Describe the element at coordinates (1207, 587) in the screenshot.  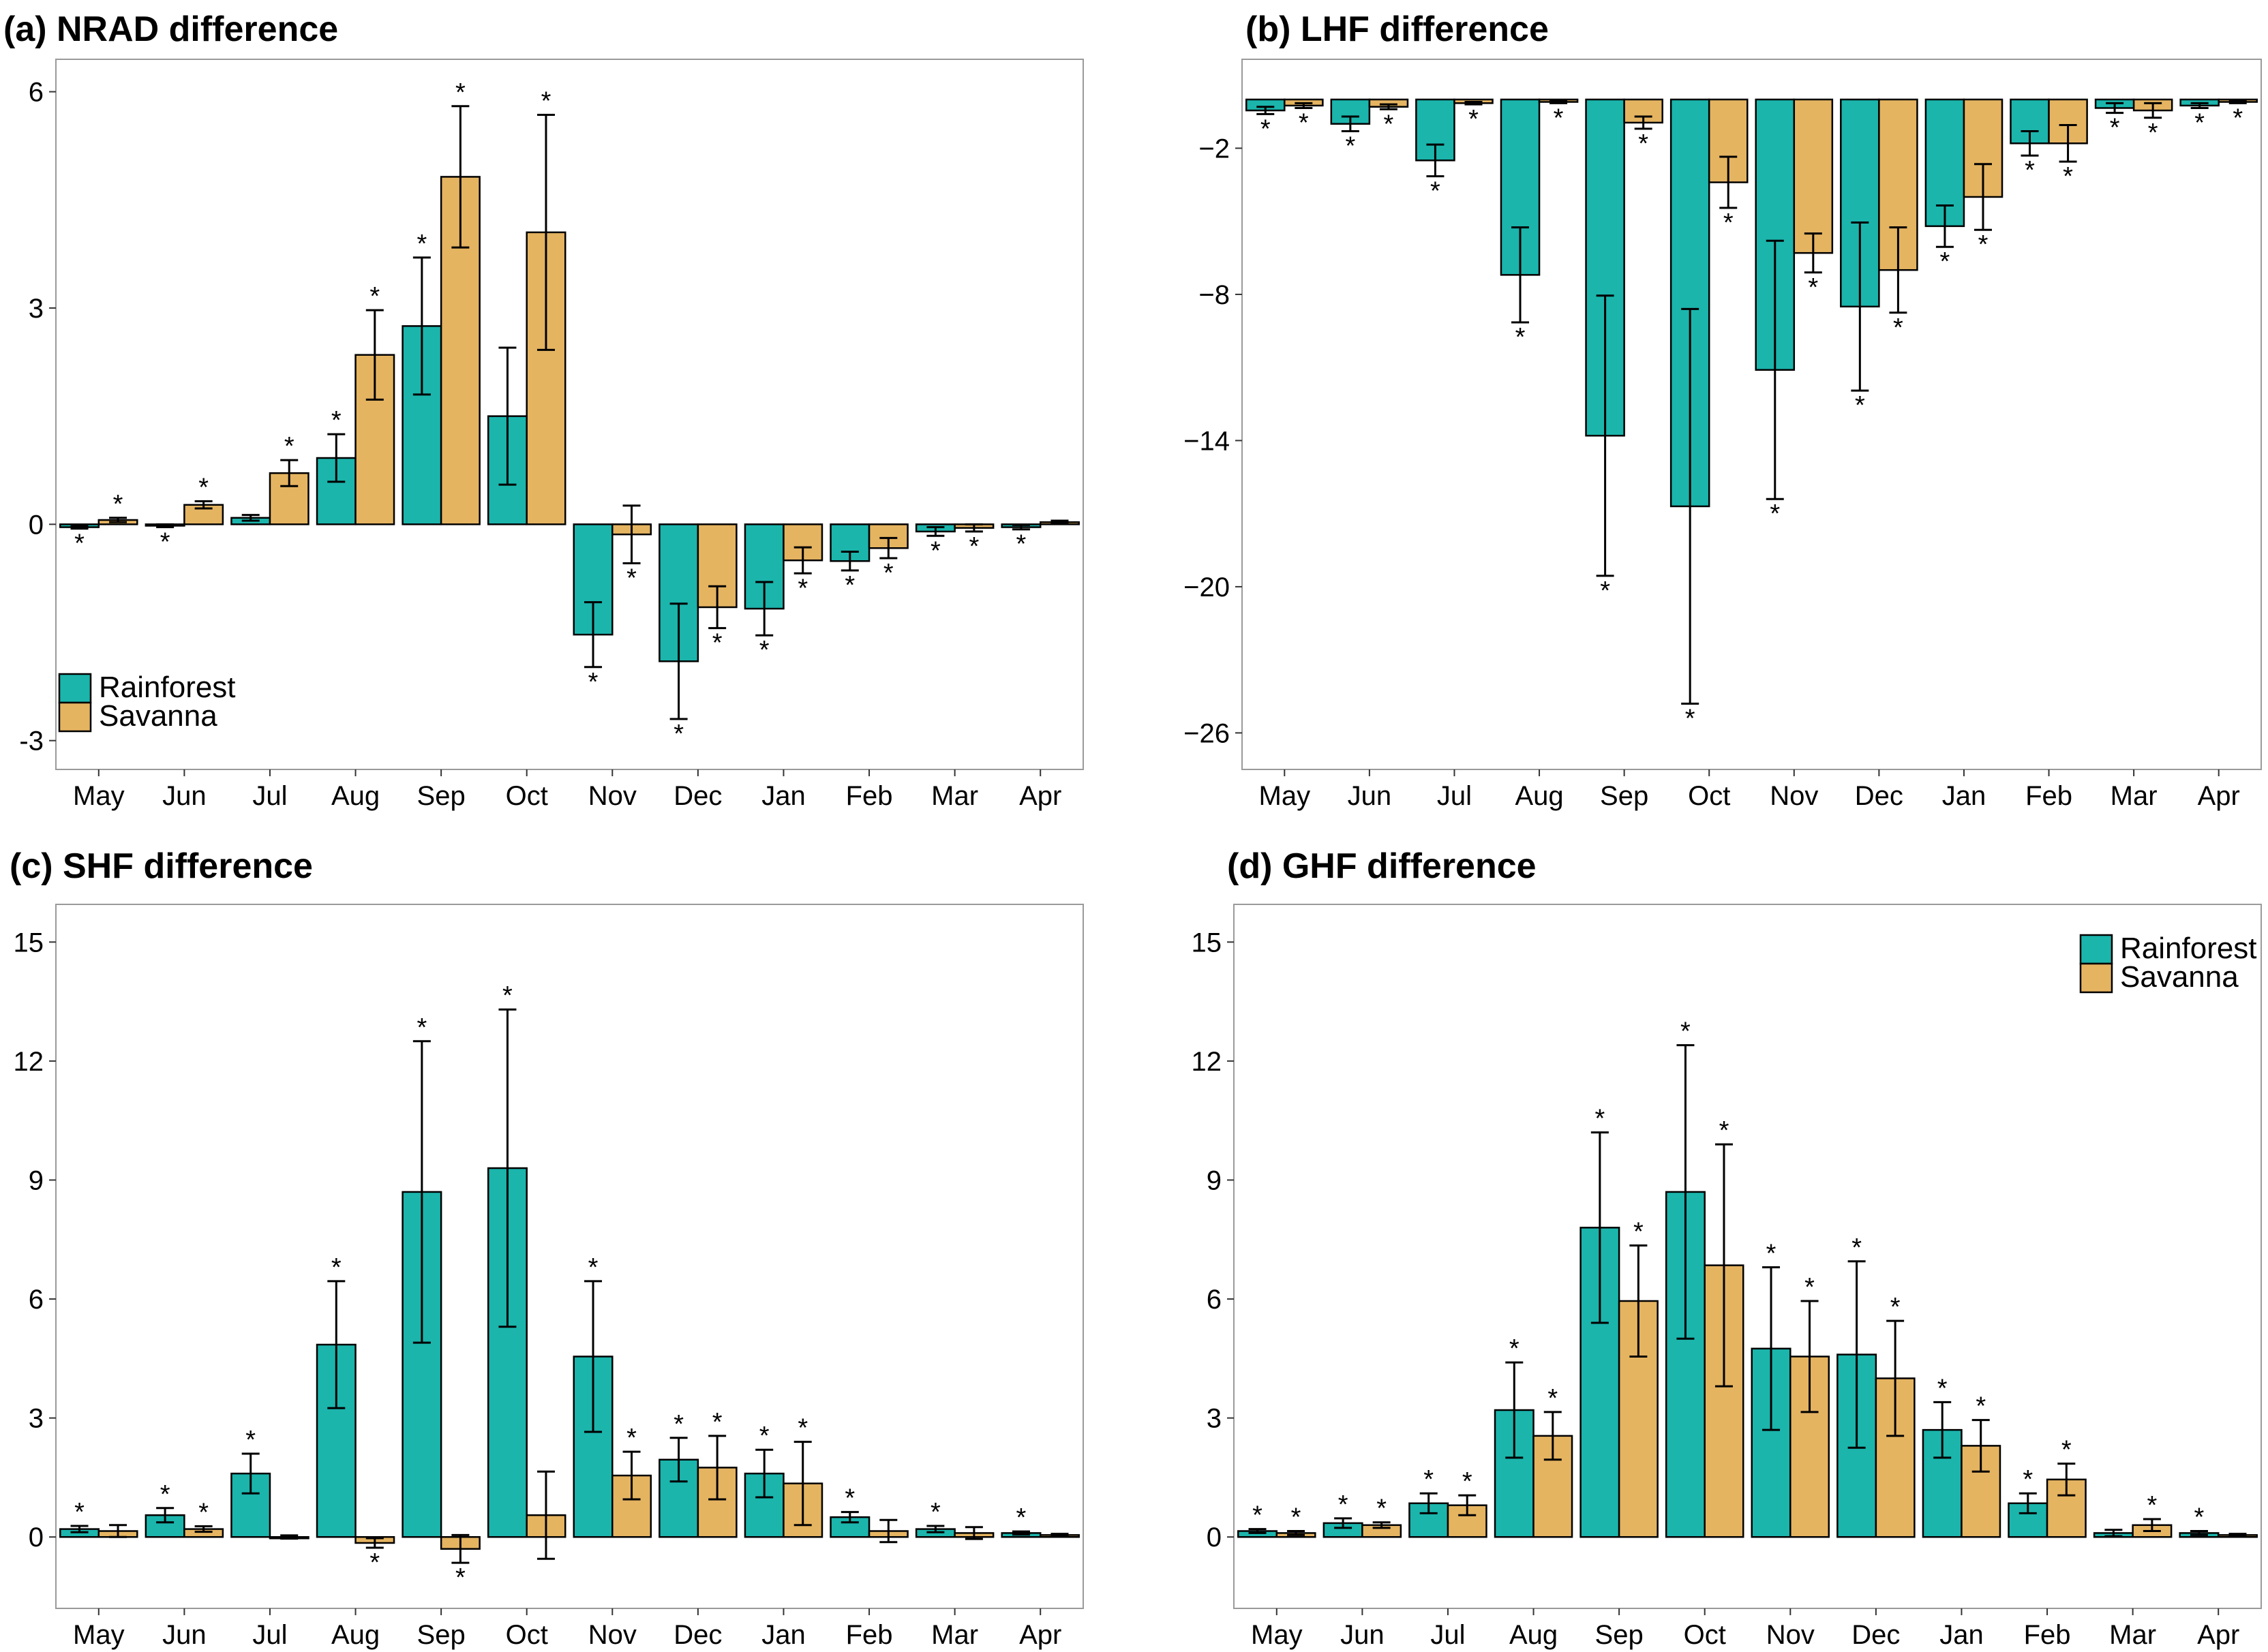
I see `panel-b-ytick-label: −20` at that location.